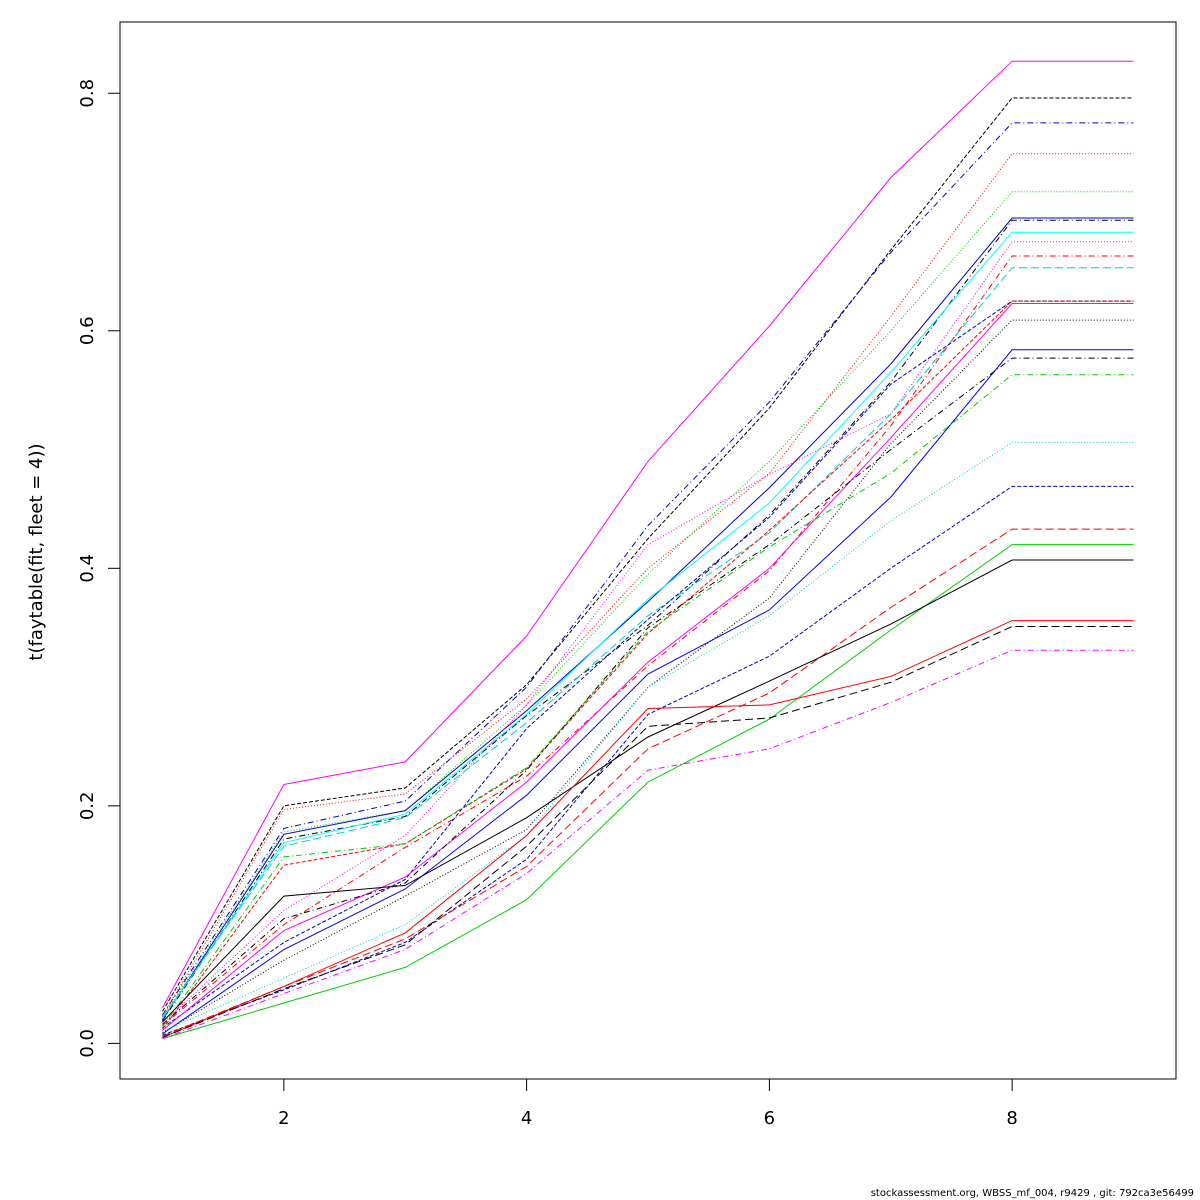  I want to click on x-tick-label-2: 2, so click(283, 1118).